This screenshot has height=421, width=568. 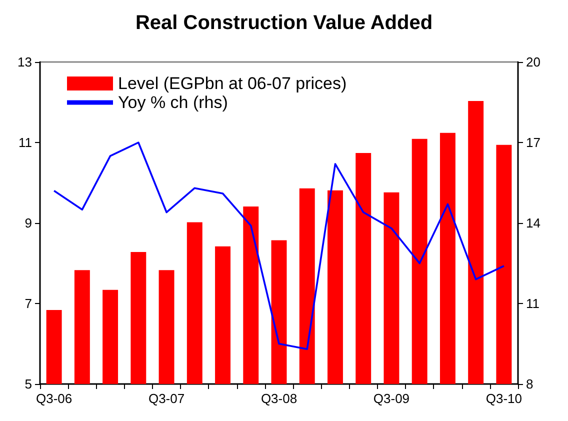 What do you see at coordinates (504, 398) in the screenshot?
I see `x-tick-label: Q3-10` at bounding box center [504, 398].